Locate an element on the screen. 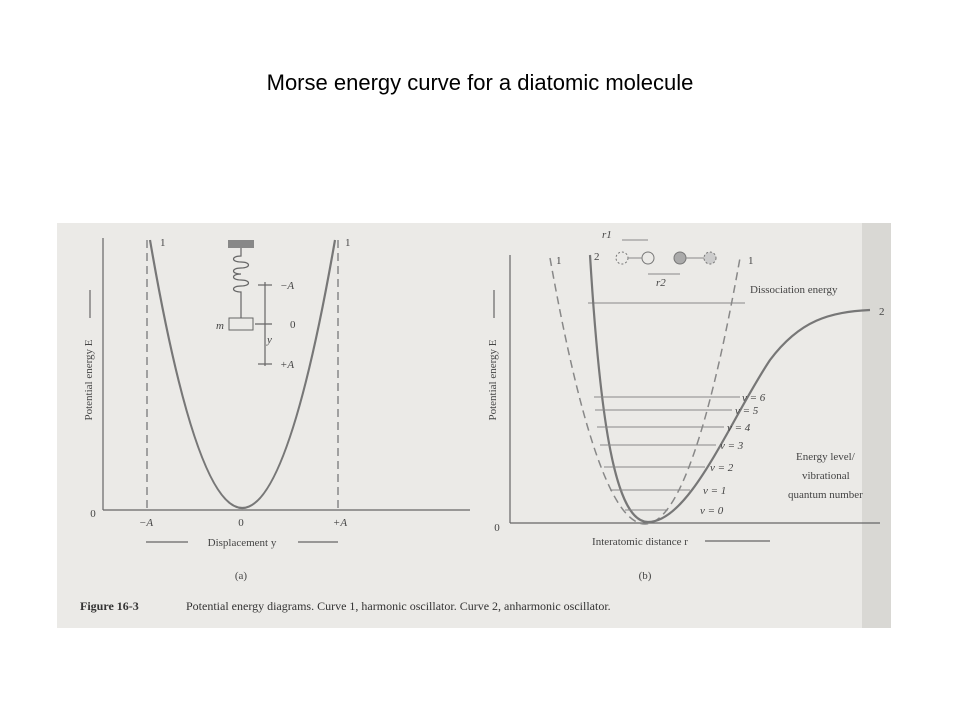 This screenshot has width=960, height=720. panel-caption: (a) is located at coordinates (241, 576).